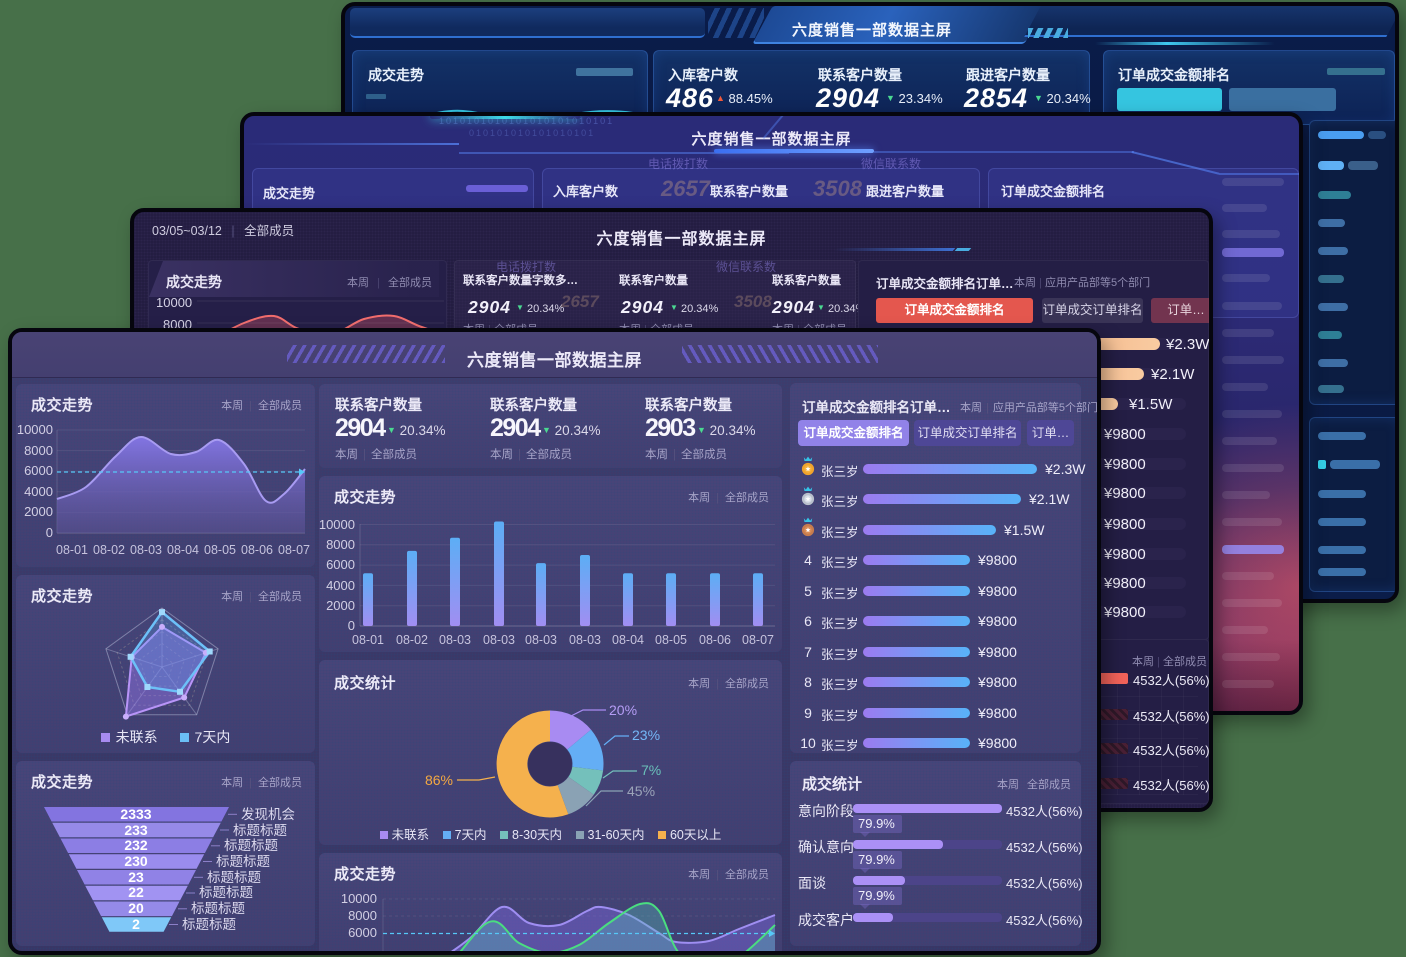 The width and height of the screenshot is (1406, 957). I want to click on svg-text: 230, so click(136, 861).